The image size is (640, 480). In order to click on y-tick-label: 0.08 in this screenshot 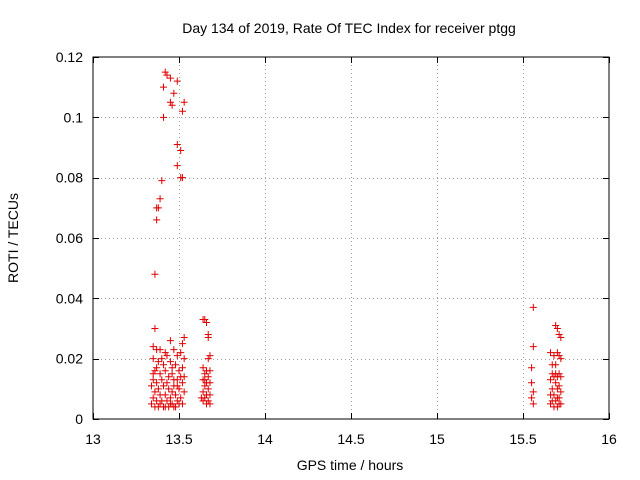, I will do `click(69, 178)`.